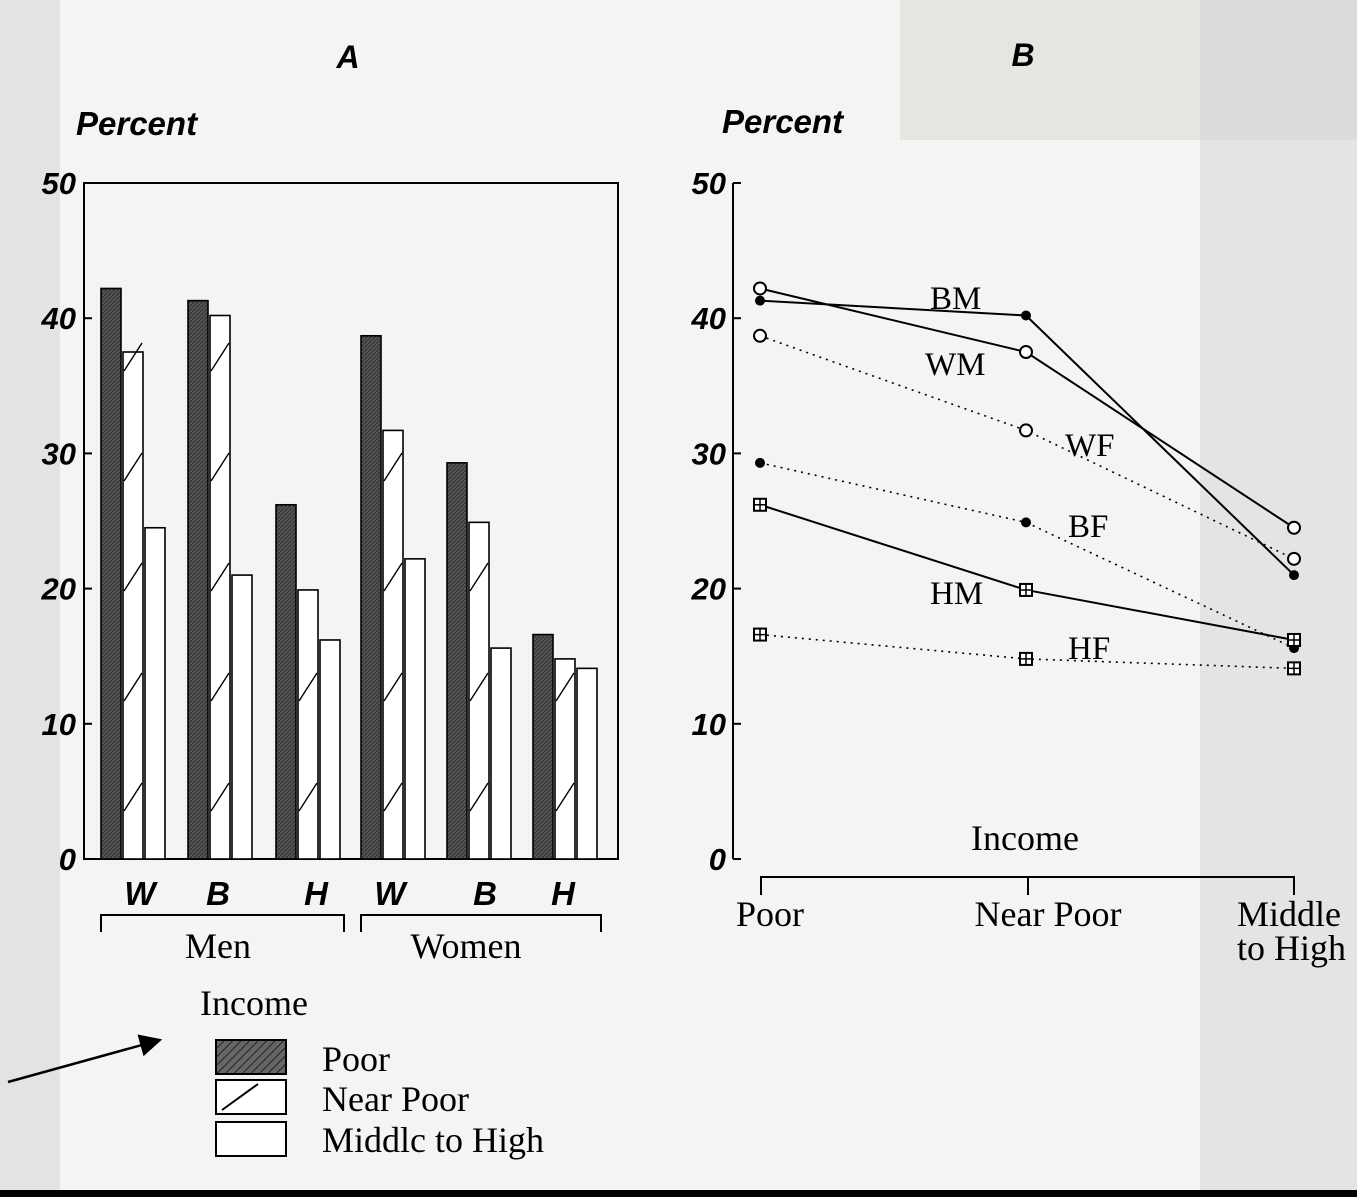 This screenshot has width=1357, height=1197. I want to click on panel-a-y-tick-label-30: 30, so click(59, 453).